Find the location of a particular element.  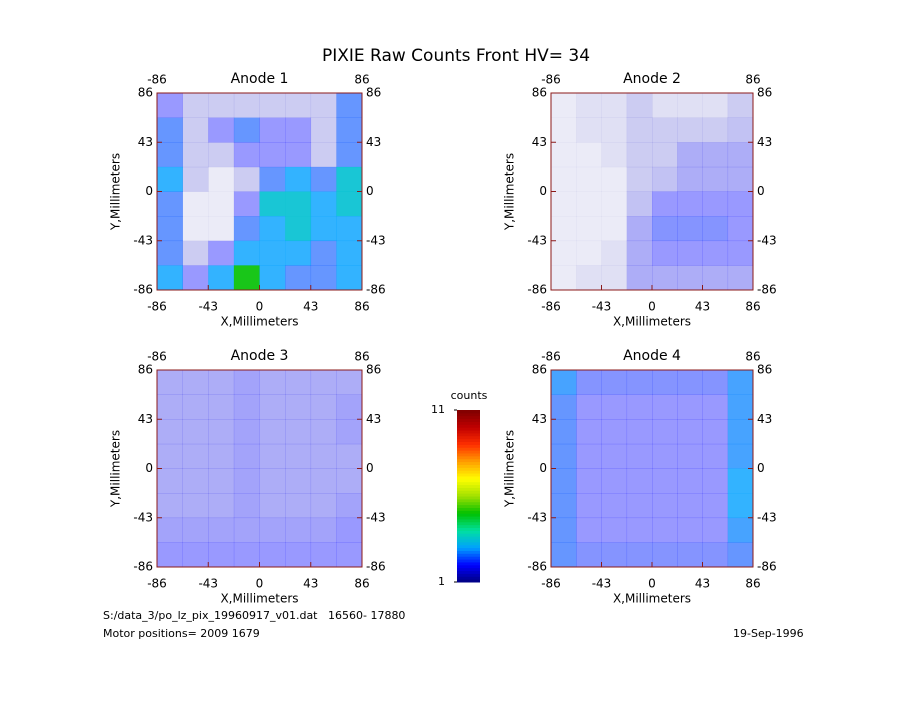

x-tick-label: 43 is located at coordinates (702, 584).